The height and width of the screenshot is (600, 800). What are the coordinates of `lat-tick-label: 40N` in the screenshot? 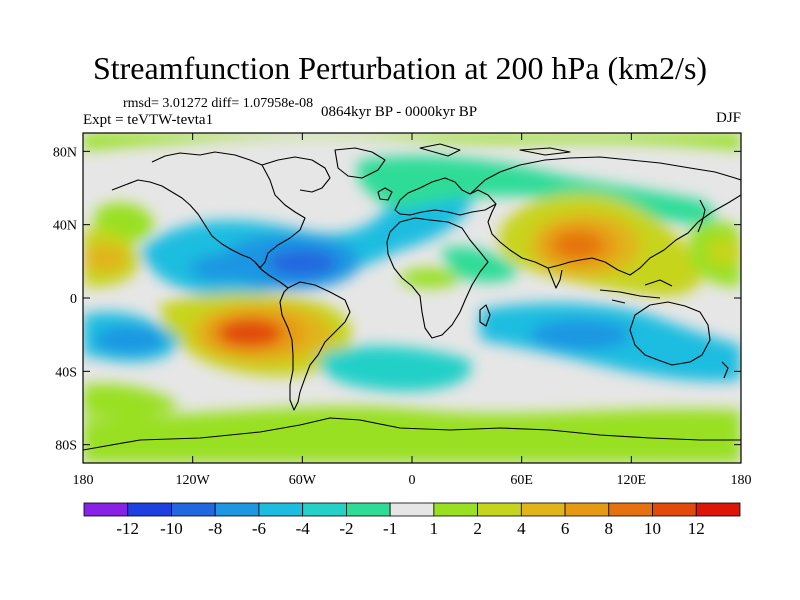 It's located at (65, 226).